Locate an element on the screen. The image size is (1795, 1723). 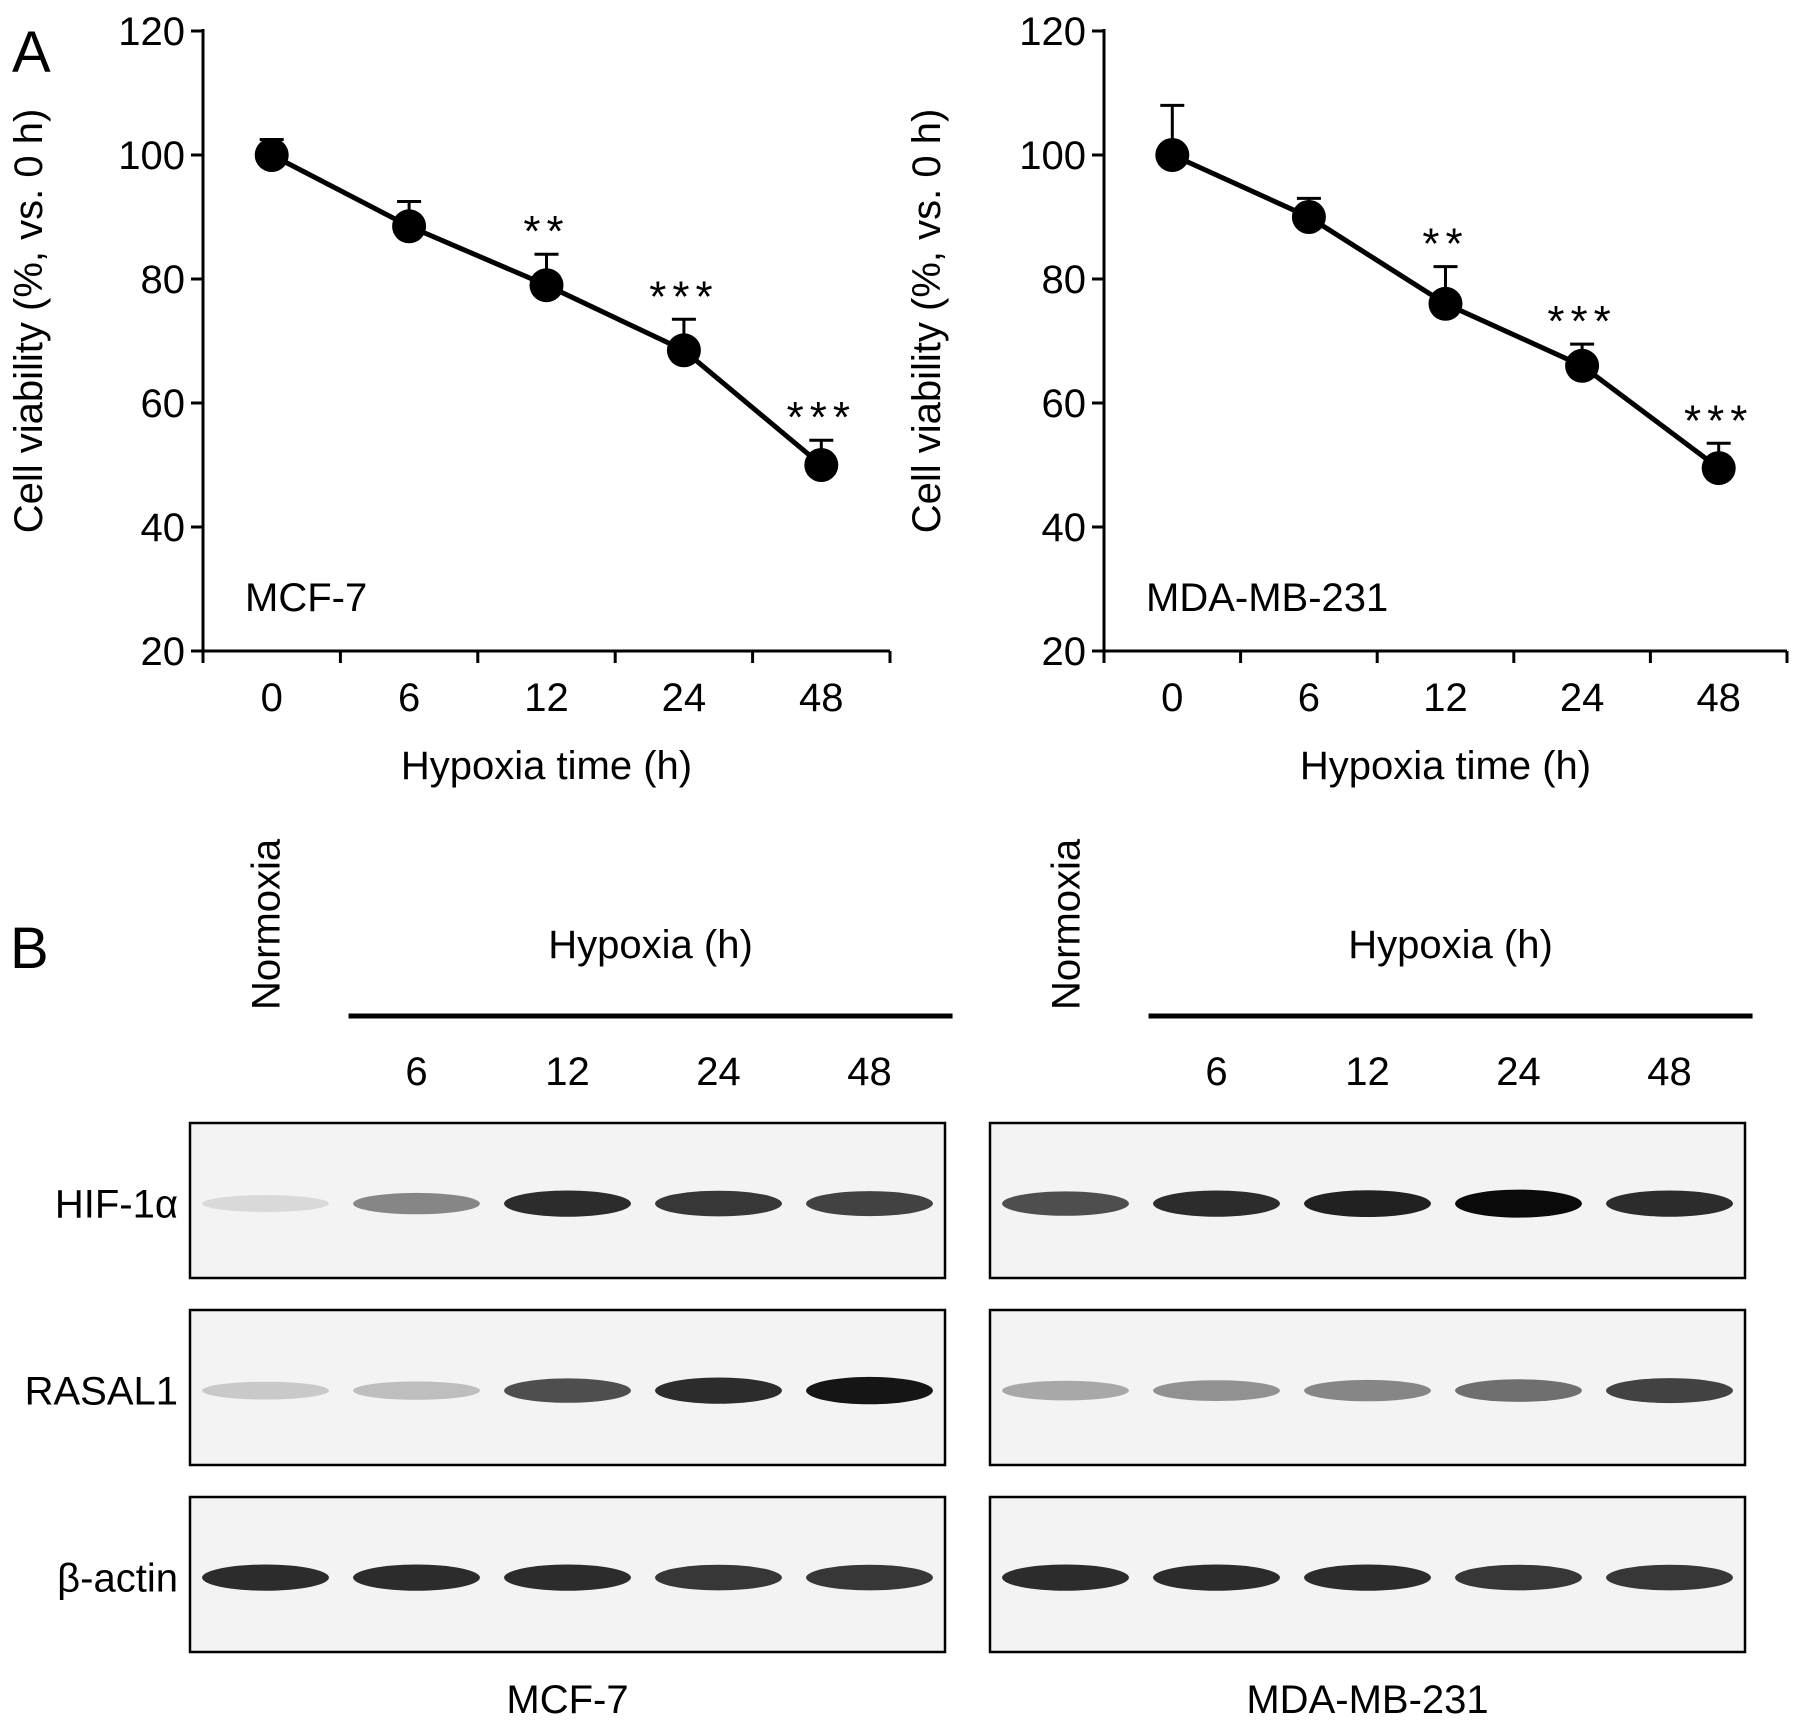
row-label: RASAL1 is located at coordinates (101, 1392).